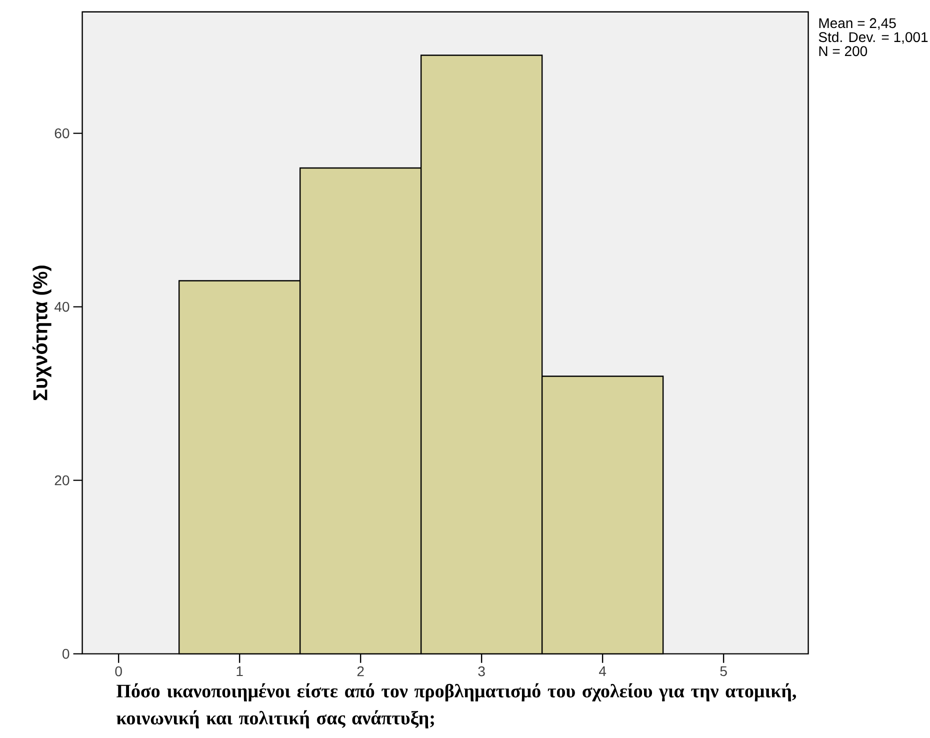 The image size is (930, 738). Describe the element at coordinates (42, 333) in the screenshot. I see `y-axis-title: Συχνότητα (%)` at that location.